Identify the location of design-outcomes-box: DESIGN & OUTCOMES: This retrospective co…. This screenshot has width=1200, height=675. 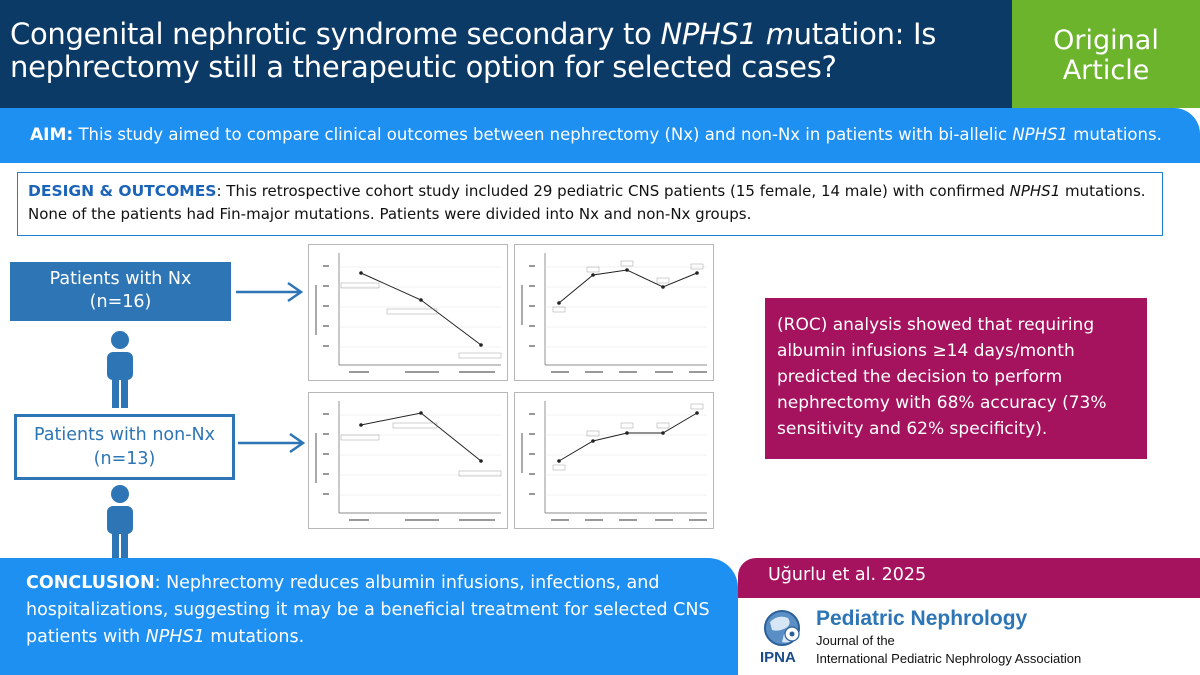
(590, 204).